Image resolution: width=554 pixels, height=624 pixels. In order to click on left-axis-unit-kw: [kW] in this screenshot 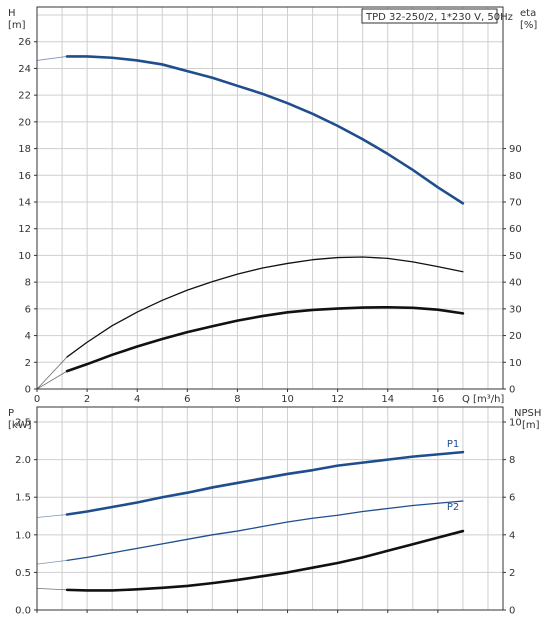, I will do `click(20, 425)`.